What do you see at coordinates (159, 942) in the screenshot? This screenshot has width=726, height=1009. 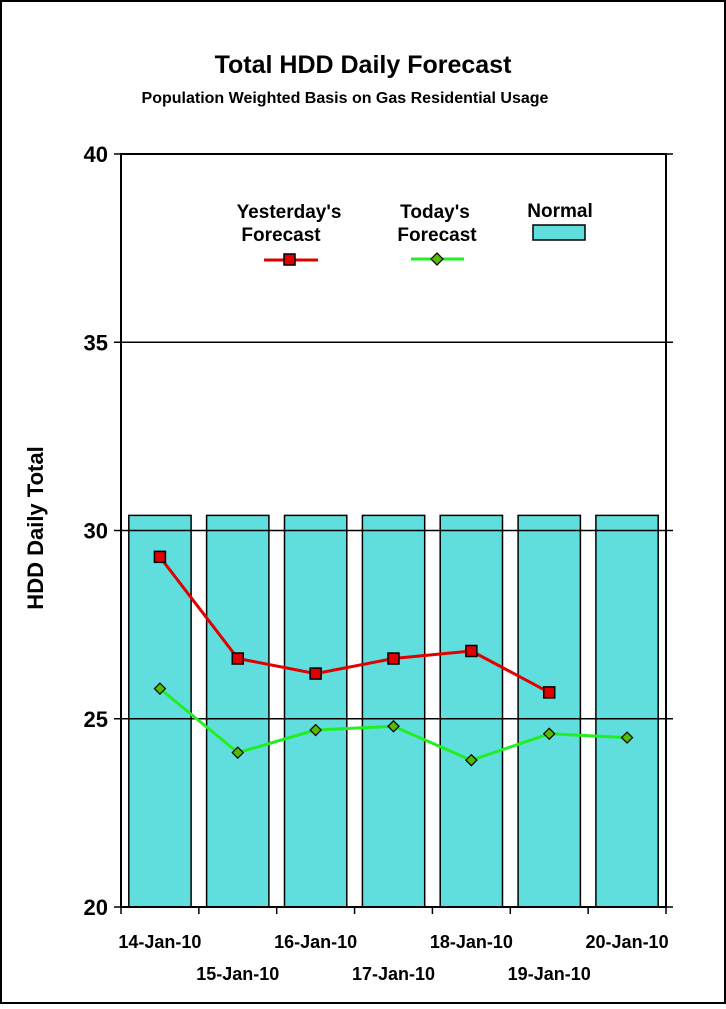 I see `x-tick-label: 14-Jan-10` at bounding box center [159, 942].